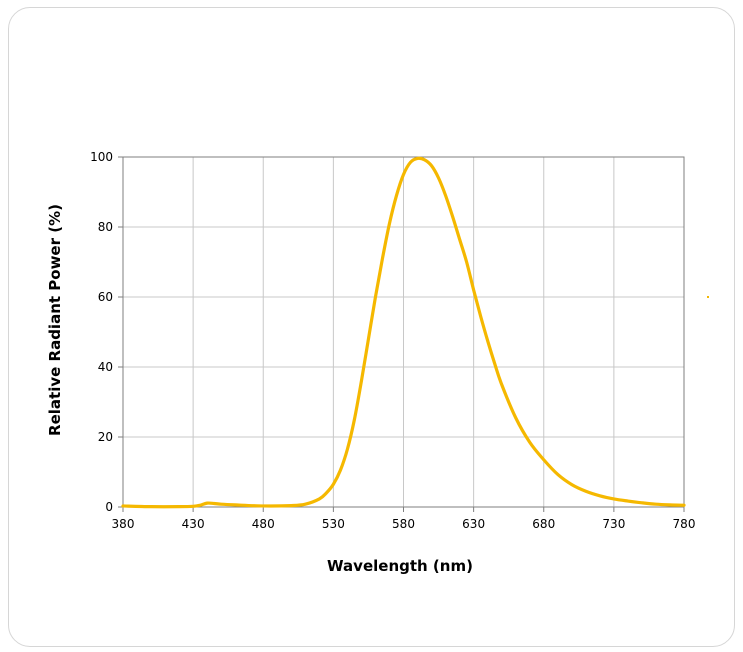  Describe the element at coordinates (123, 524) in the screenshot. I see `x-tick-label: 380` at that location.